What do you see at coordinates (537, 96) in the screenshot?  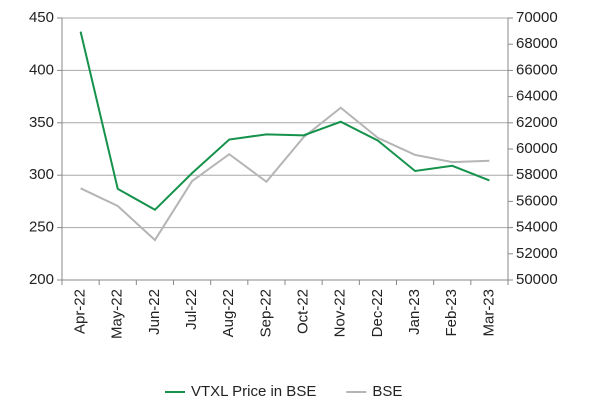 I see `y2-tick-label: 64000` at bounding box center [537, 96].